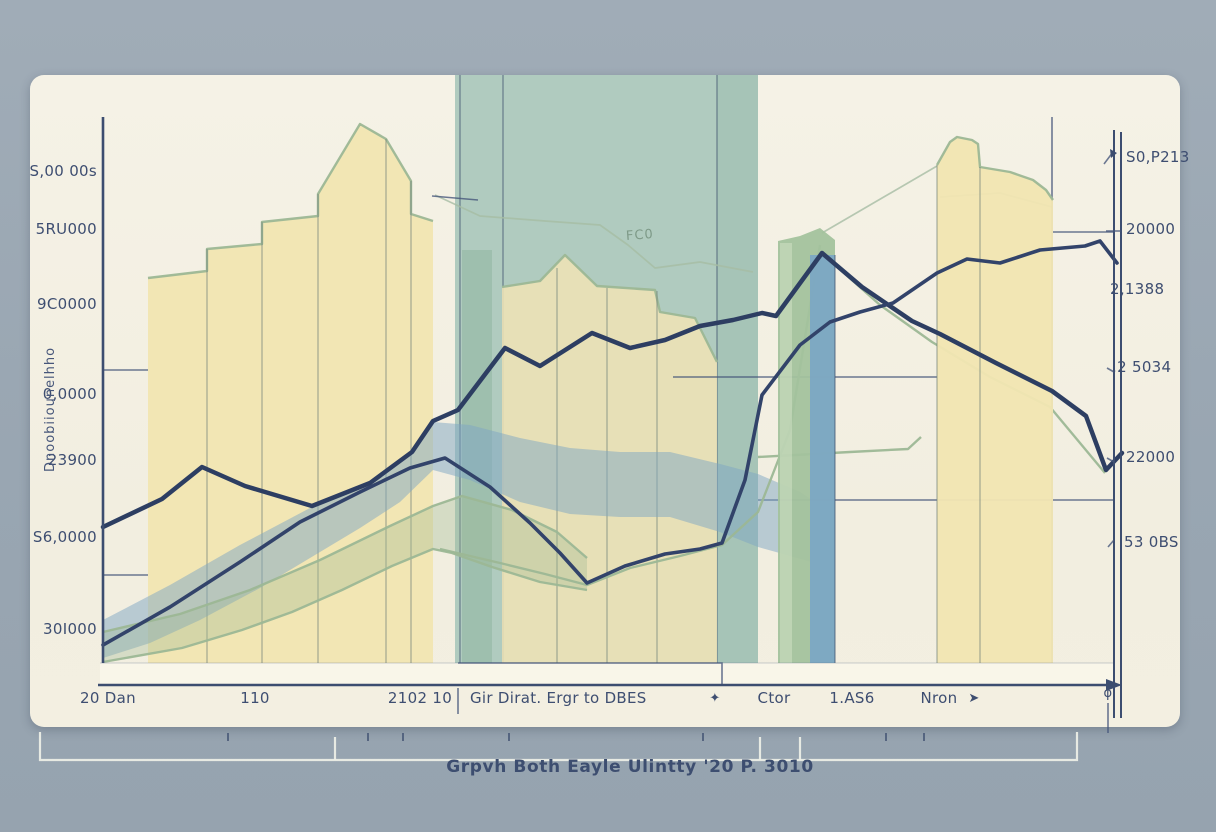 This screenshot has width=1216, height=832. Describe the element at coordinates (255, 698) in the screenshot. I see `x-tick-2: 110` at that location.